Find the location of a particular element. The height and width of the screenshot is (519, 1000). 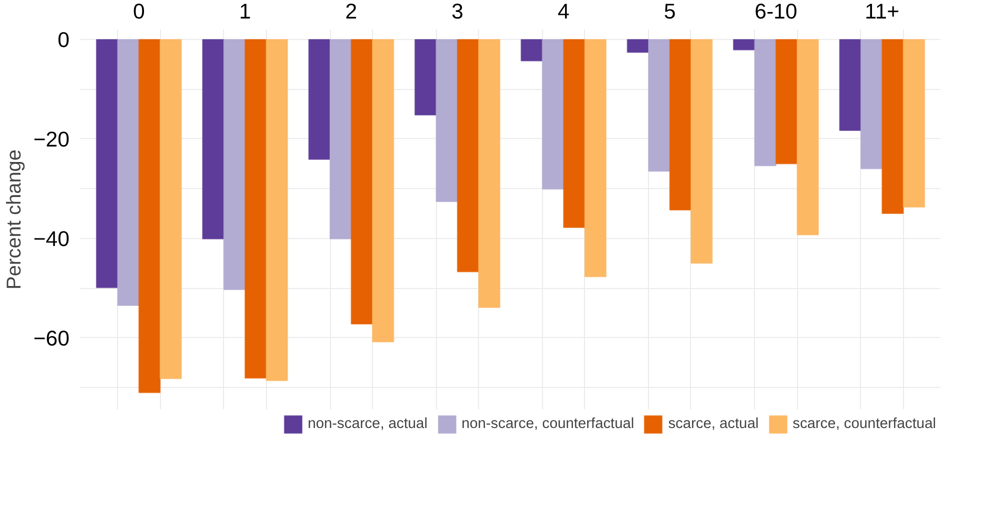

x-tick-label: 1 is located at coordinates (245, 12).